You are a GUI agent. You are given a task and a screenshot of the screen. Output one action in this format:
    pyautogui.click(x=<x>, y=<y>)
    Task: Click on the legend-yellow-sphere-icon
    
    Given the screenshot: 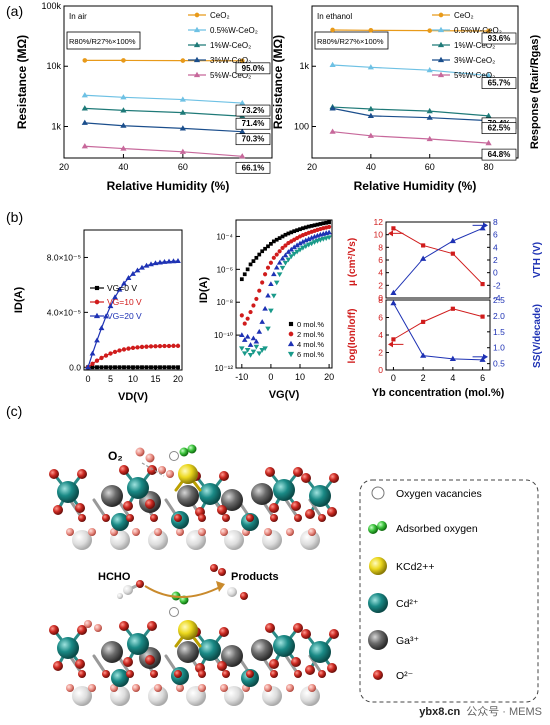 What is the action you would take?
    pyautogui.click(x=378, y=566)
    